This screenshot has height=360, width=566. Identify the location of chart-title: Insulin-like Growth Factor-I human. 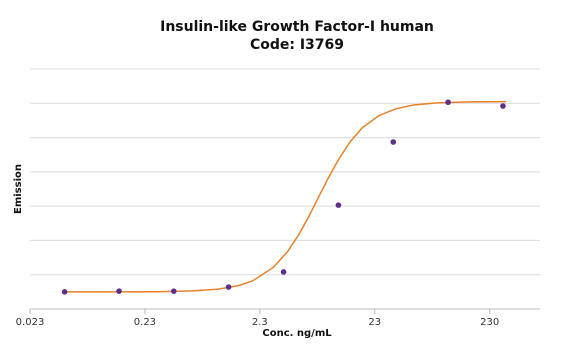
(297, 27).